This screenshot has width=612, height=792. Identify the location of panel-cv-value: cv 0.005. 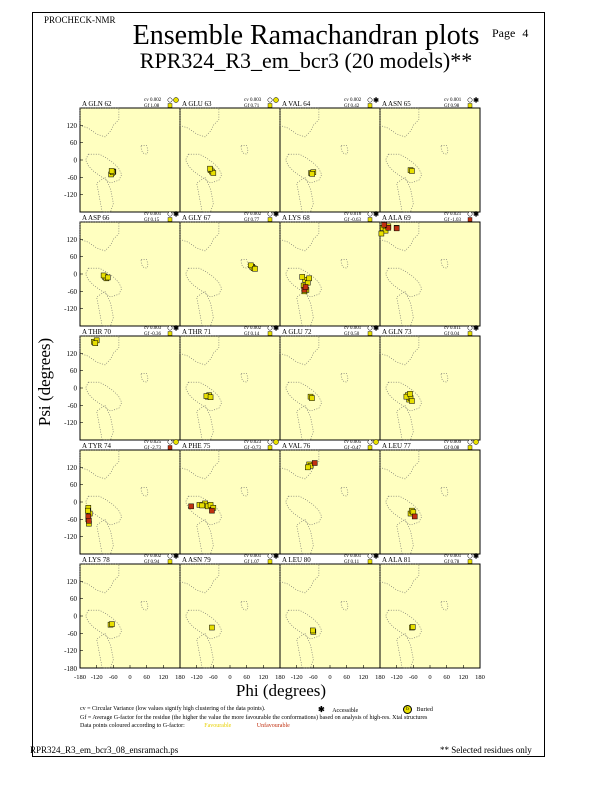
(353, 442).